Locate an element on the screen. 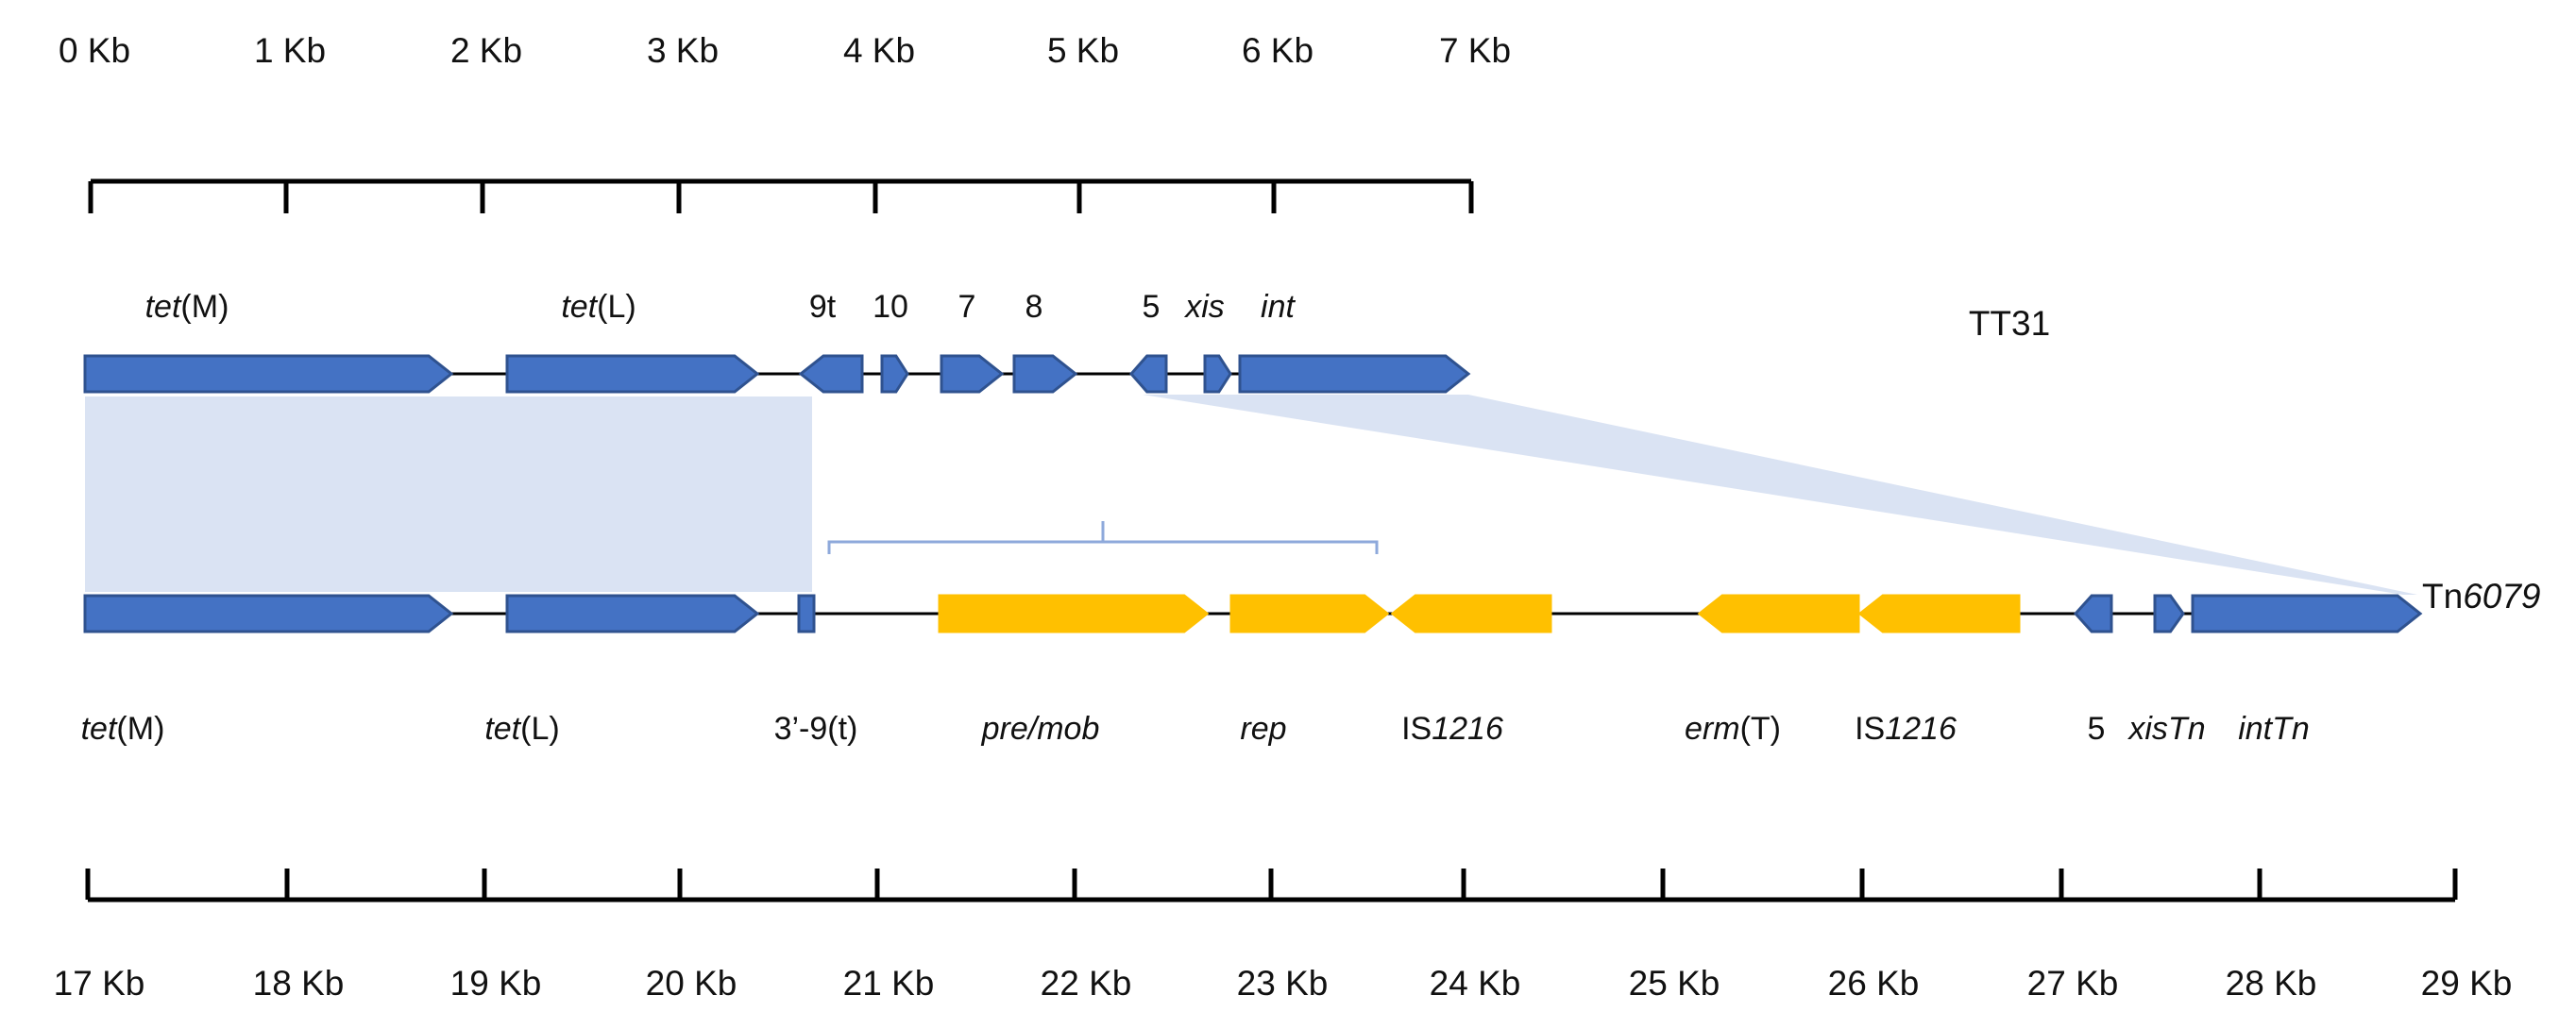  top-scale-tick-label: 2 Kb is located at coordinates (486, 51).